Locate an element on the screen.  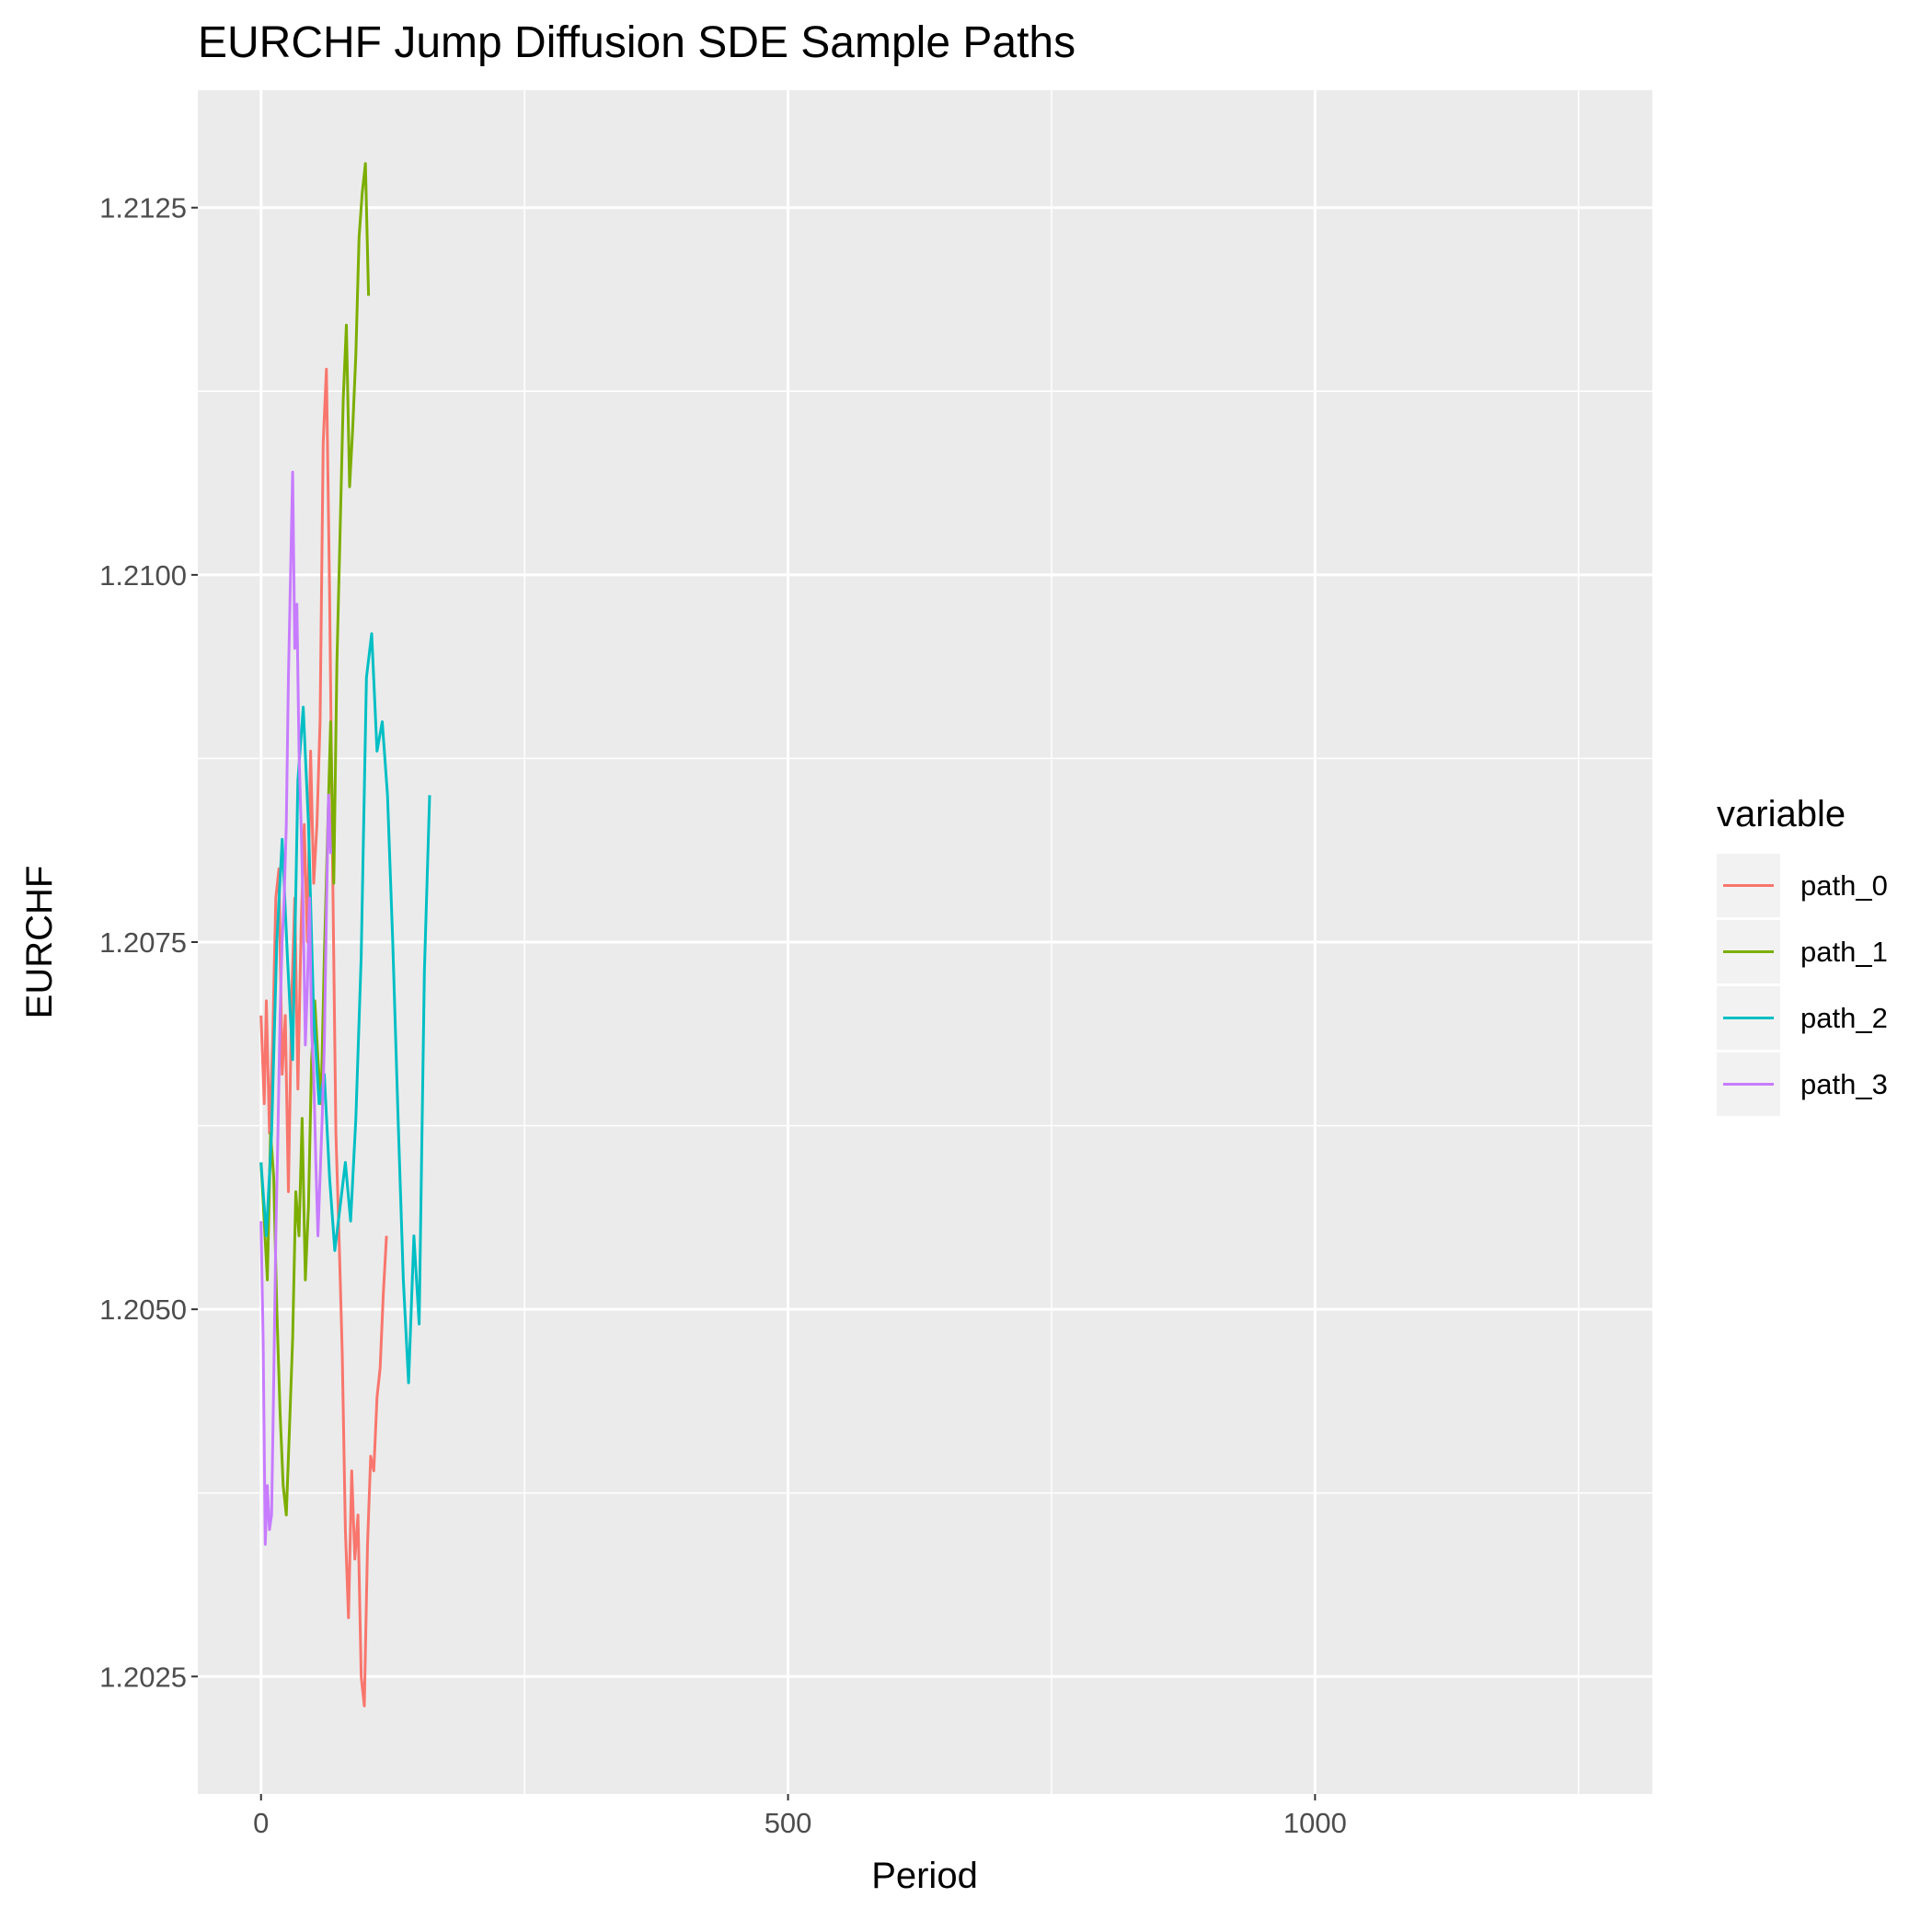
legend: variable path_0 path_1 path_2 path_3 is located at coordinates (1802, 955).